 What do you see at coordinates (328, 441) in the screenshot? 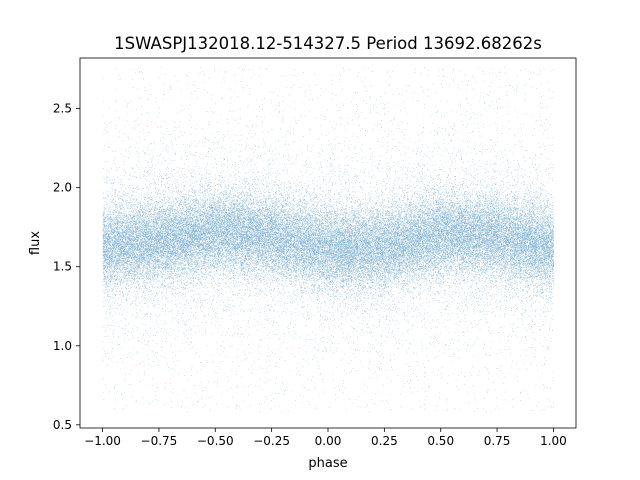
I see `x-tick-label: 0.00` at bounding box center [328, 441].